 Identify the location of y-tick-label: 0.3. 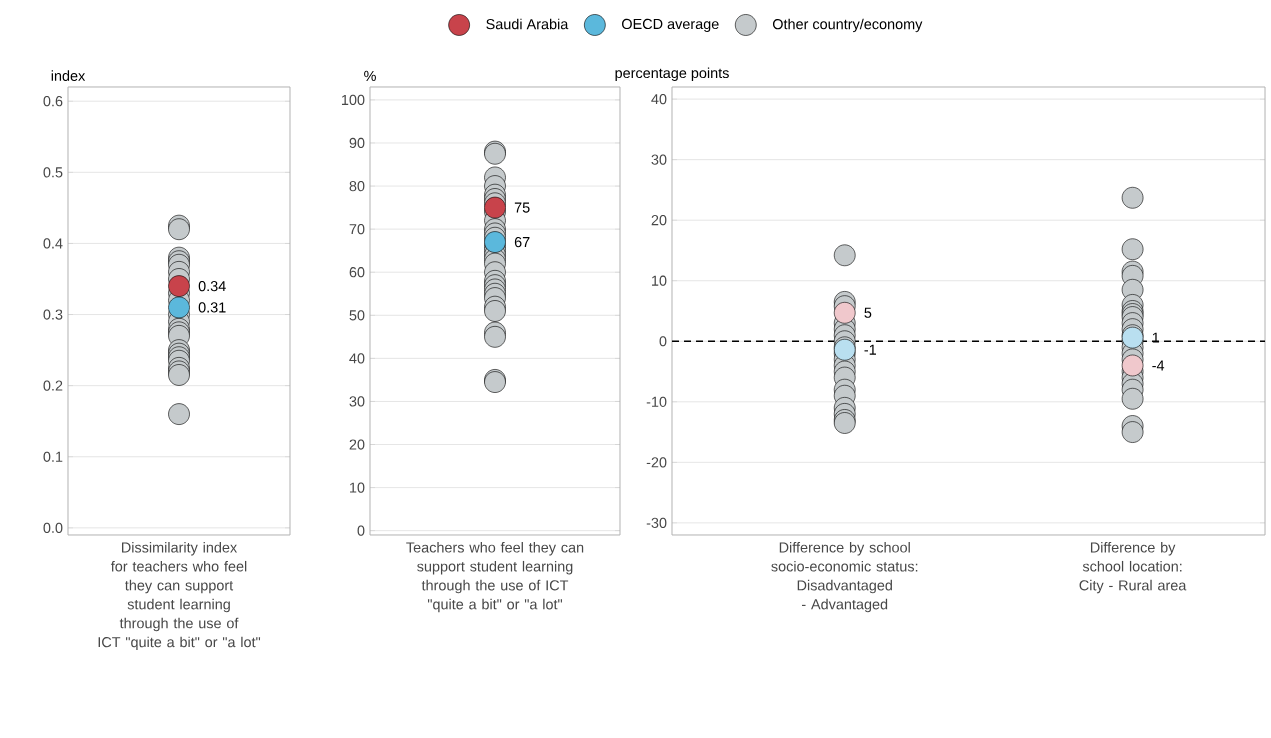
(53, 314).